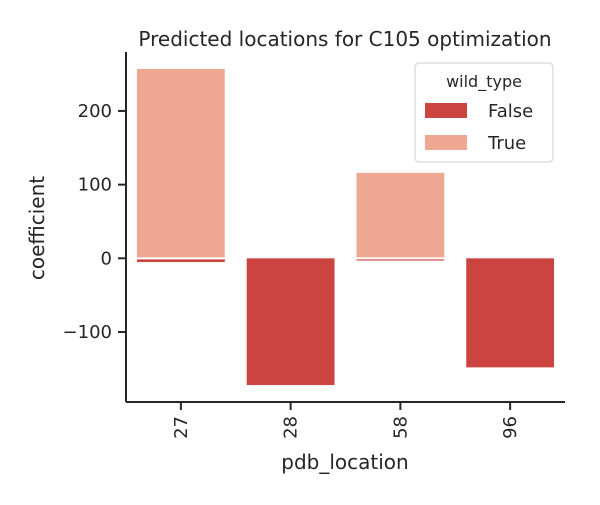  Describe the element at coordinates (510, 427) in the screenshot. I see `x-tick-label: 96` at that location.